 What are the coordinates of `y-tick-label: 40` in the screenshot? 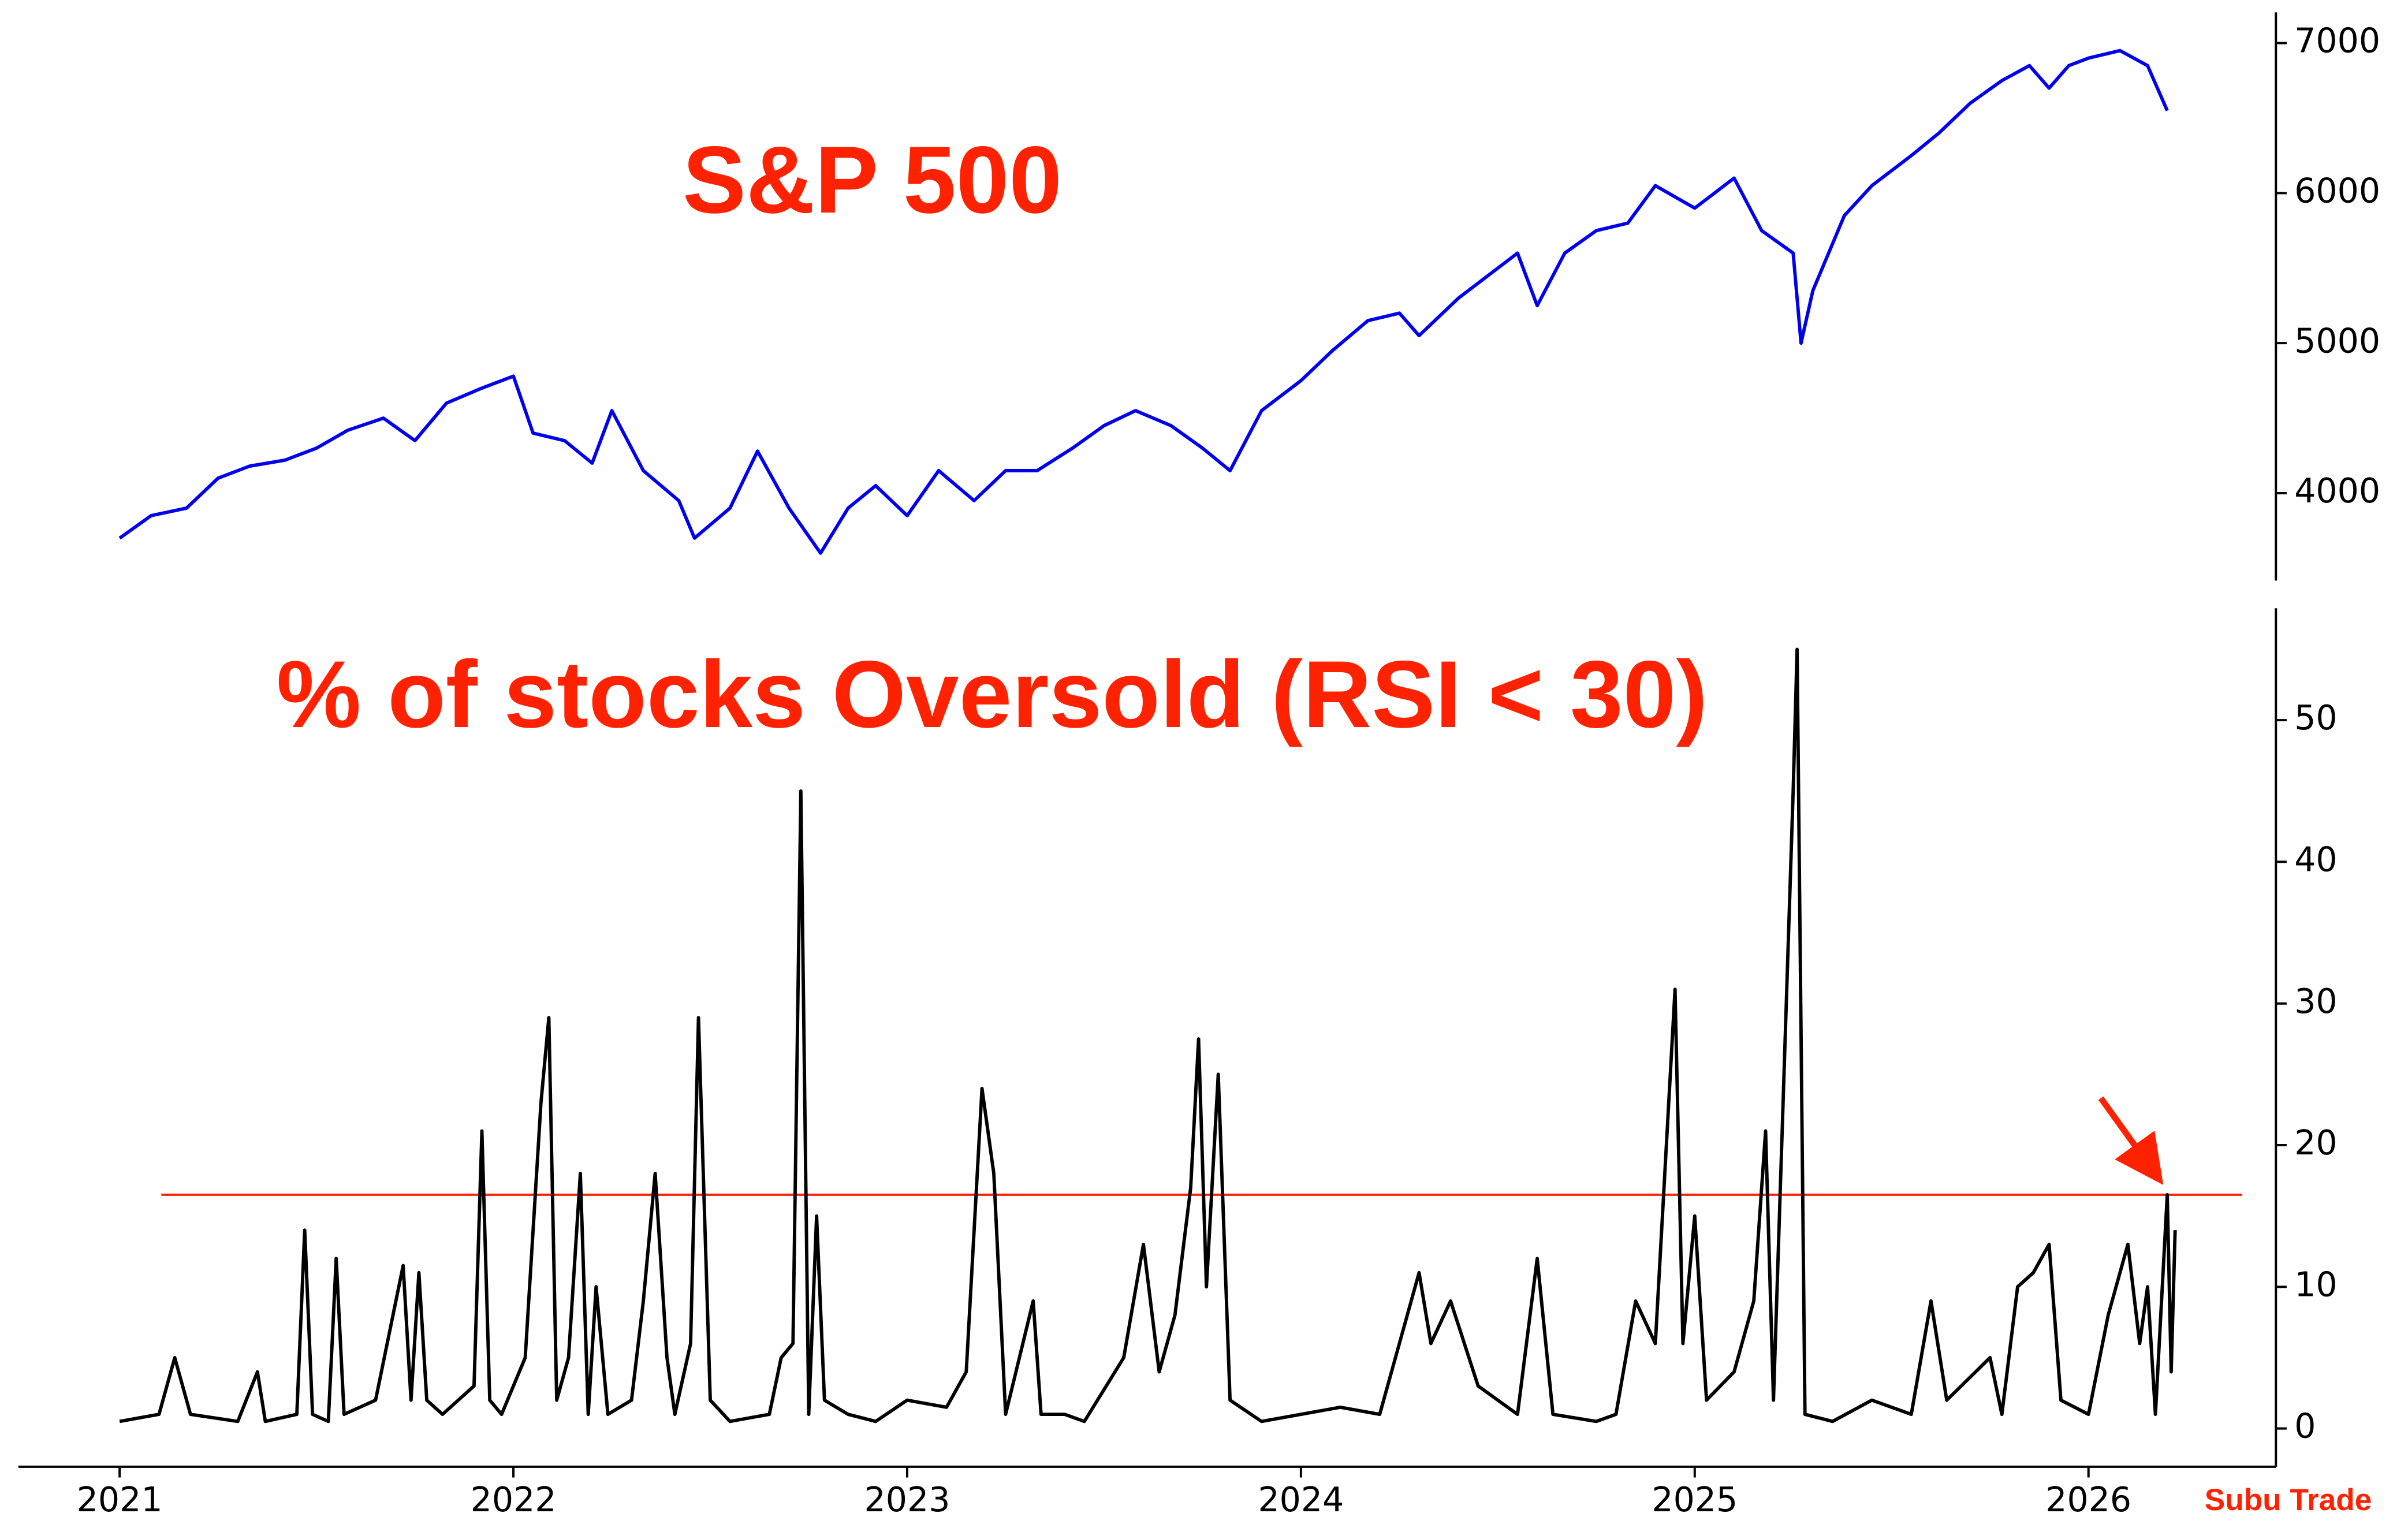 It's located at (2315, 860).